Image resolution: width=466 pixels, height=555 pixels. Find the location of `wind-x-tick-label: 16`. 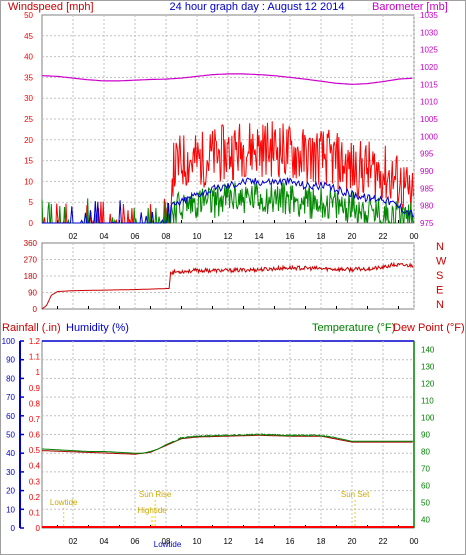

wind-x-tick-label: 16 is located at coordinates (290, 236).